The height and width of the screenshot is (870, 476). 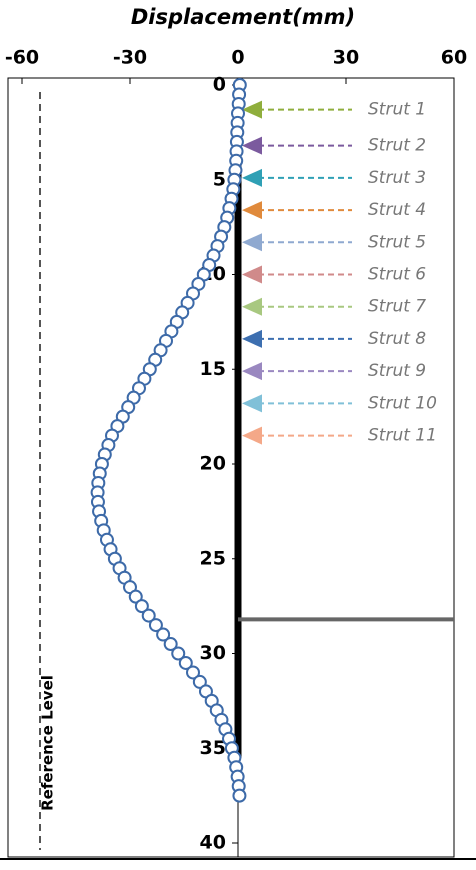 What do you see at coordinates (22, 58) in the screenshot?
I see `x-tick-label: -60` at bounding box center [22, 58].